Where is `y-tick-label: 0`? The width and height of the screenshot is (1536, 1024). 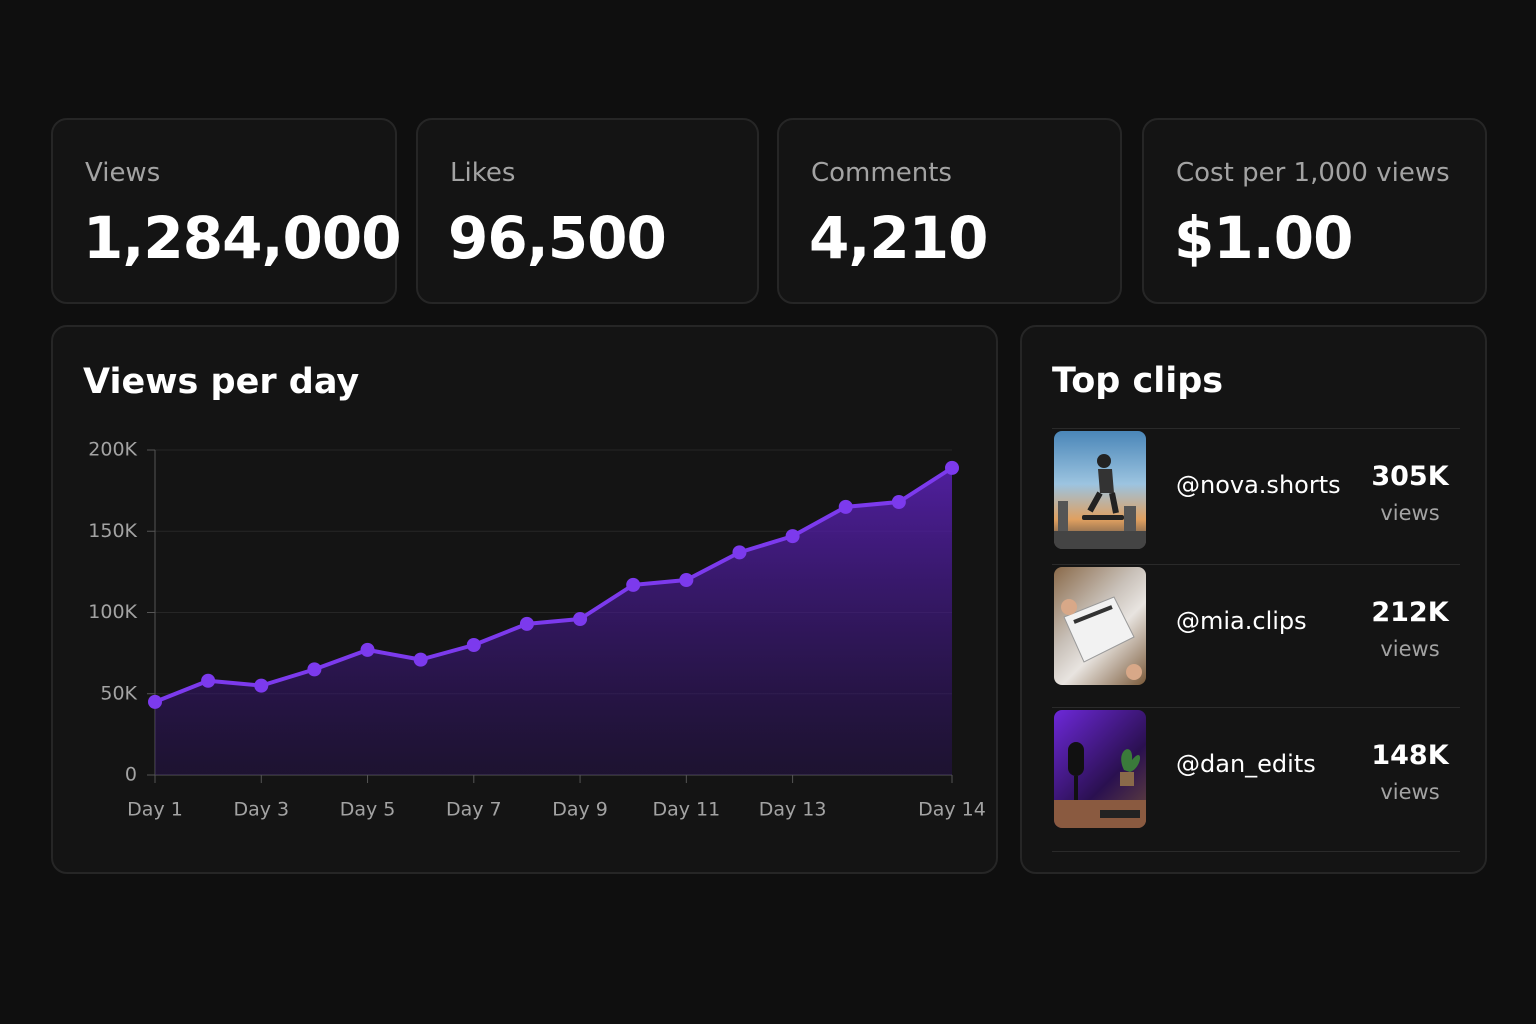
y-tick-label: 0 is located at coordinates (131, 775).